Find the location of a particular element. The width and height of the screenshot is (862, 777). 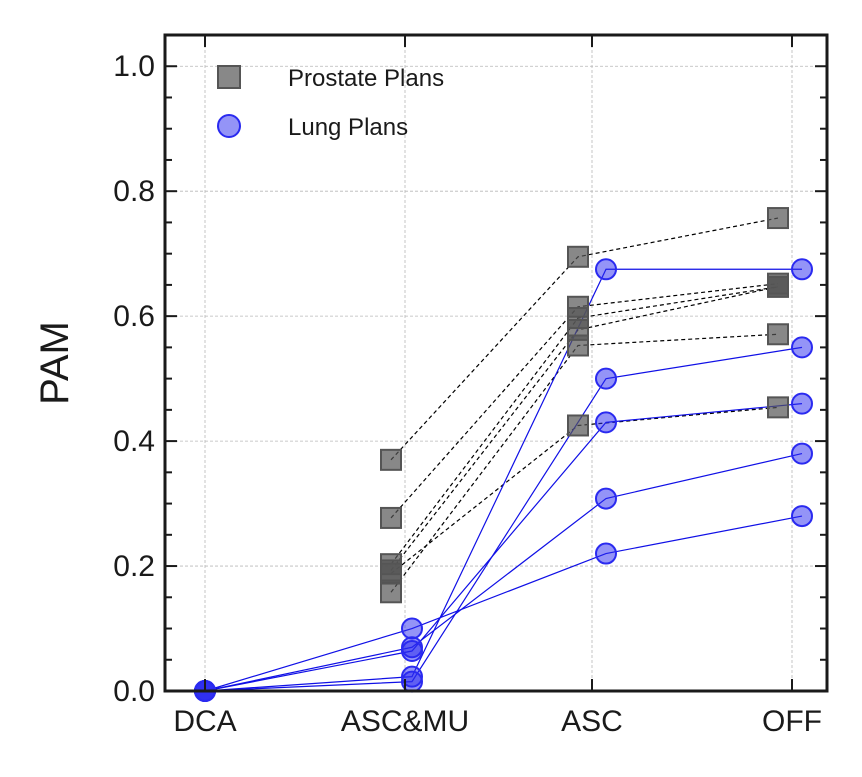

legend-label-lung: Lung Plans is located at coordinates (348, 127).